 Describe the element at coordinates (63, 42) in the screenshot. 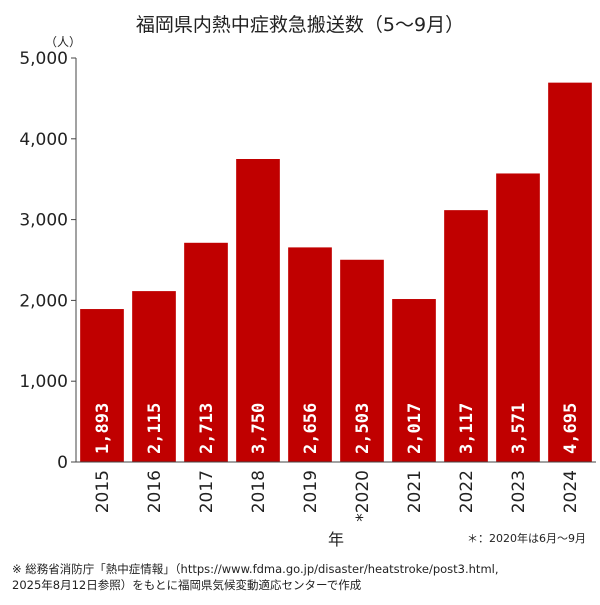

I see `y-axis-unit: （人）` at that location.